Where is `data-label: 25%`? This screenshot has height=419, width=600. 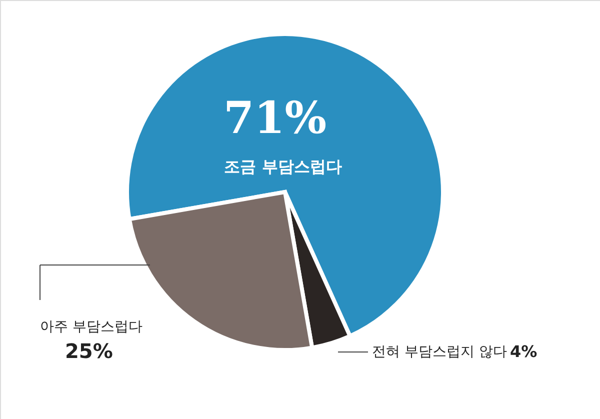
data-label: 25% is located at coordinates (89, 351).